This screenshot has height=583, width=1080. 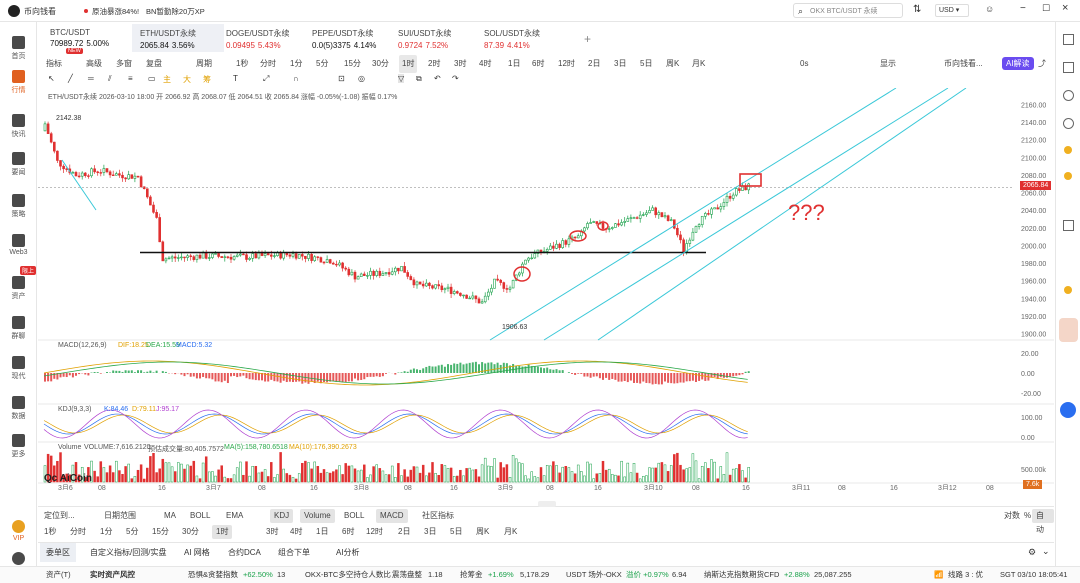 What do you see at coordinates (272, 531) in the screenshot?
I see `row2-period-7: 3时` at bounding box center [272, 531].